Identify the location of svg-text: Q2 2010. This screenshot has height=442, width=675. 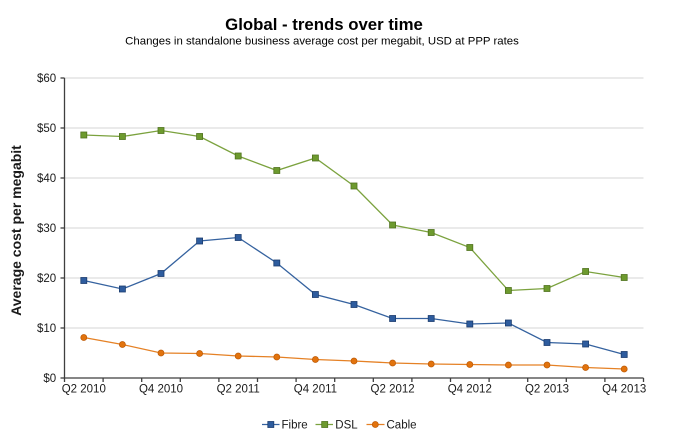
(84, 390).